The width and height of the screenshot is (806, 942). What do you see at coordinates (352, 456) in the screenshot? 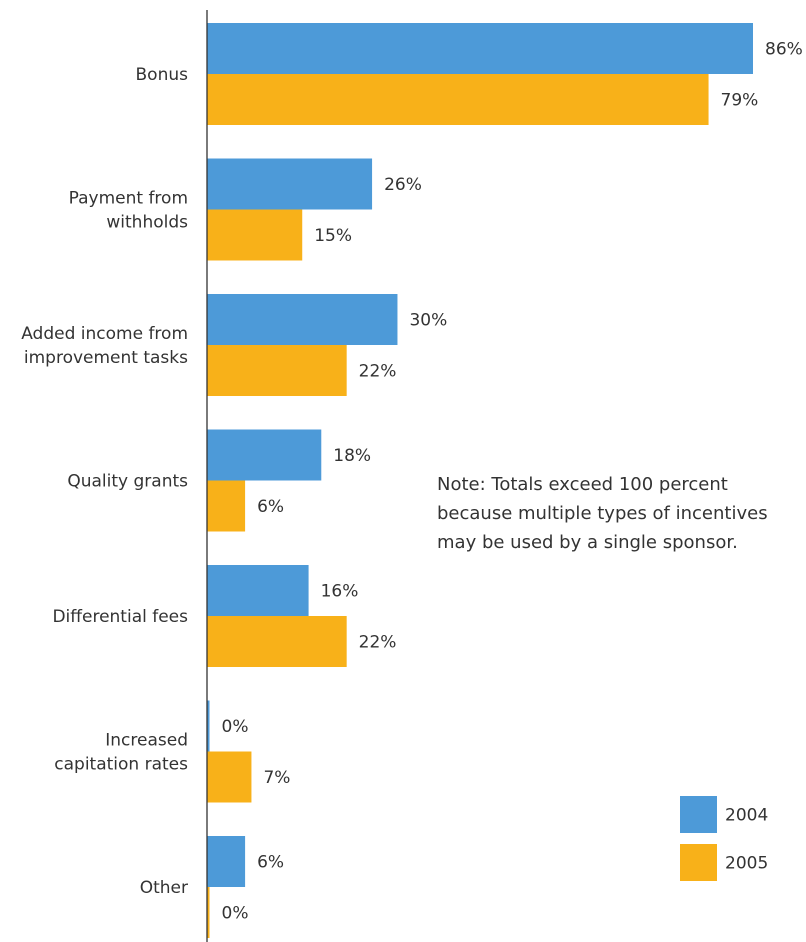
I see `data-label: 18%` at bounding box center [352, 456].